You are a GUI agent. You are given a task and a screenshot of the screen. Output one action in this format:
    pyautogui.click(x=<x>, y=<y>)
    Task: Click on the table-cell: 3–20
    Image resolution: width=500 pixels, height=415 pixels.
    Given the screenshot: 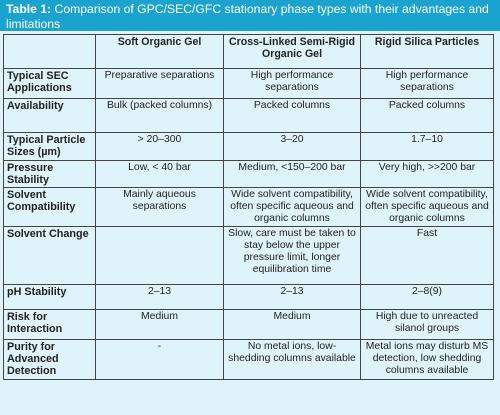 What is the action you would take?
    pyautogui.click(x=292, y=146)
    